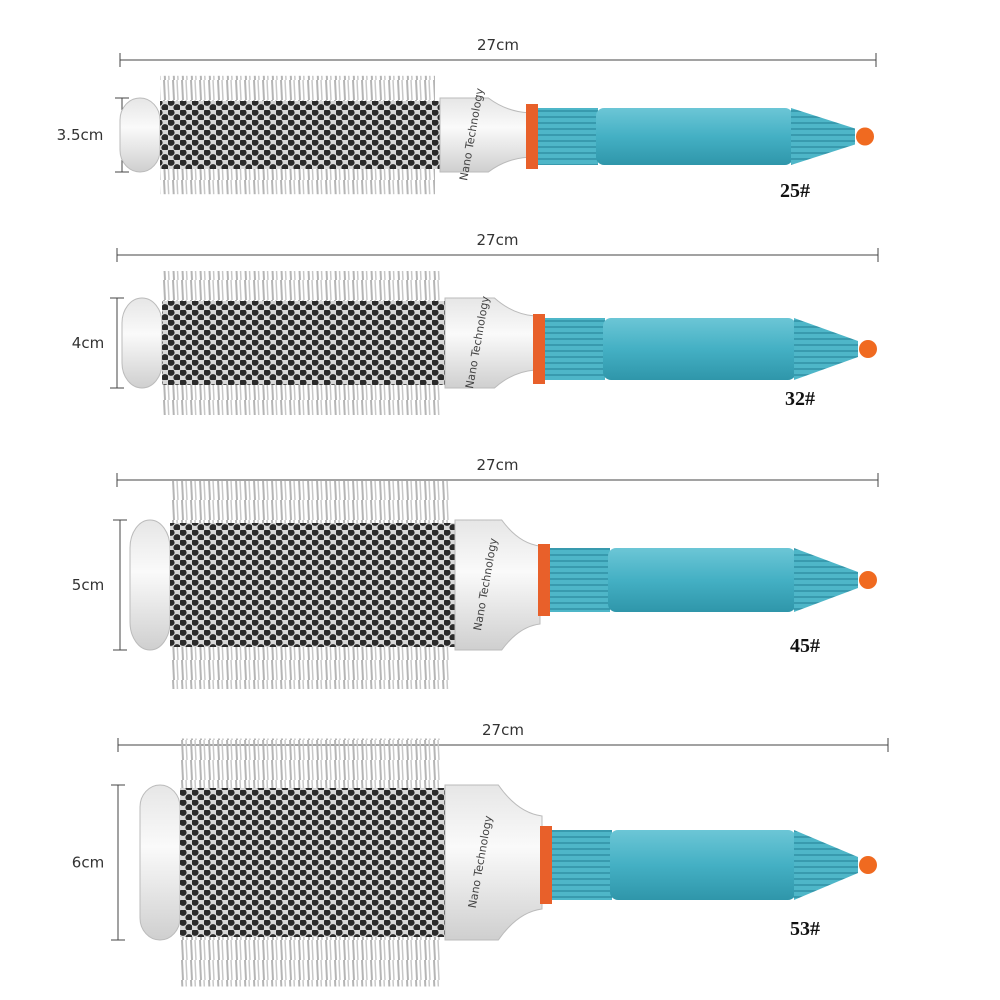 This screenshot has height=1000, width=1000. Describe the element at coordinates (805, 646) in the screenshot. I see `size-label: 45#` at that location.